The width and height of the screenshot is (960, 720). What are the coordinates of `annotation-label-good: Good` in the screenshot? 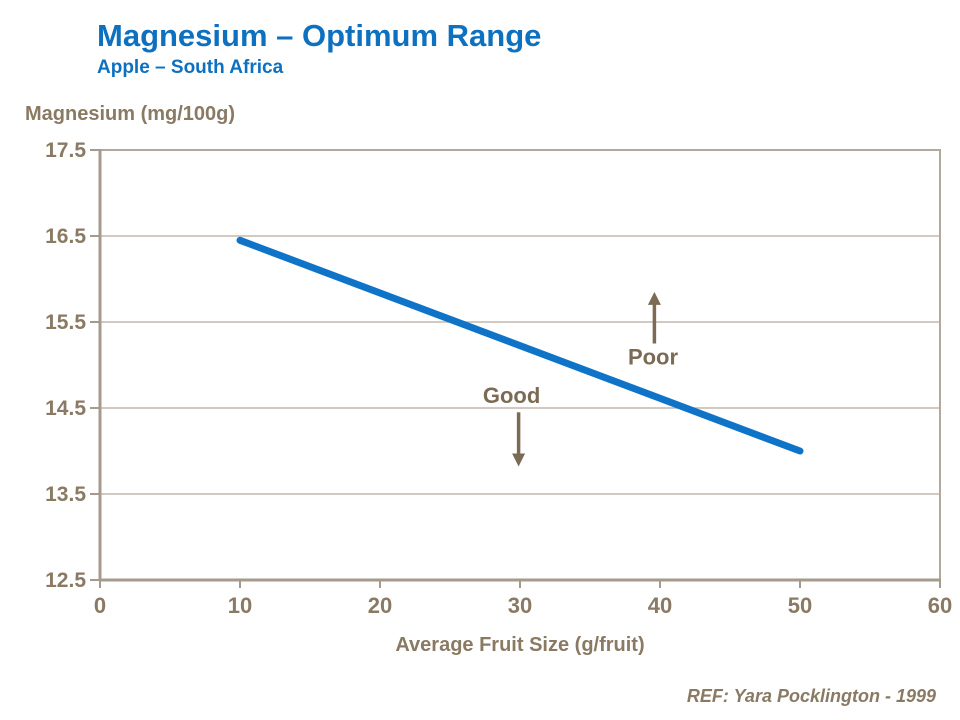 It's located at (511, 395).